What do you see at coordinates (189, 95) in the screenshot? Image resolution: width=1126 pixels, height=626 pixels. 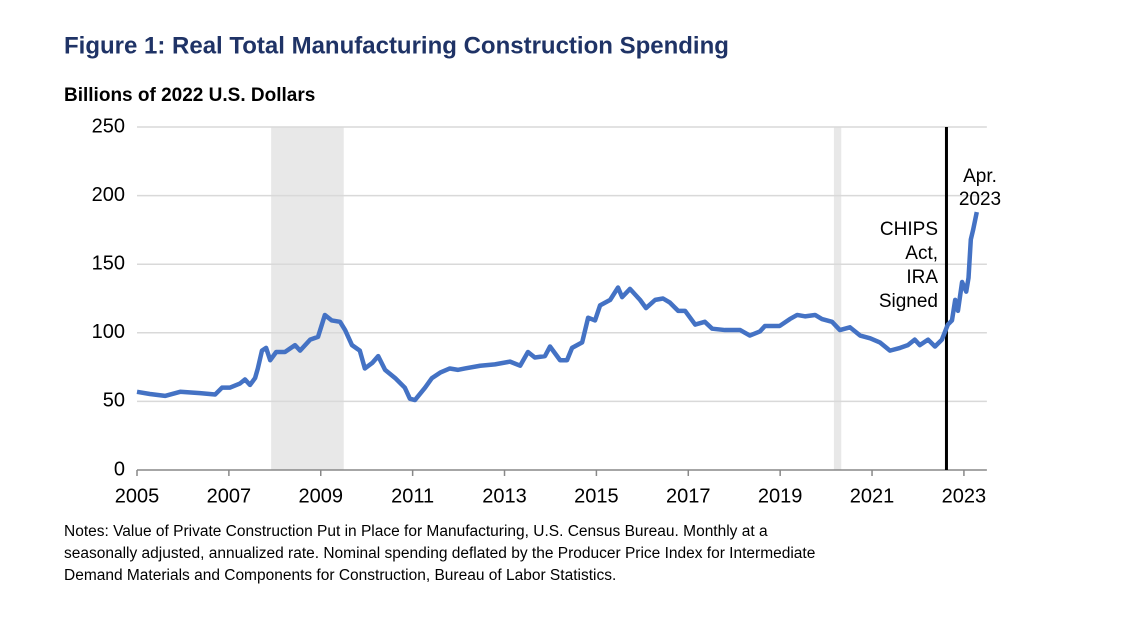 I see `subtitle: Billions of 2022 U.S. Dollars` at bounding box center [189, 95].